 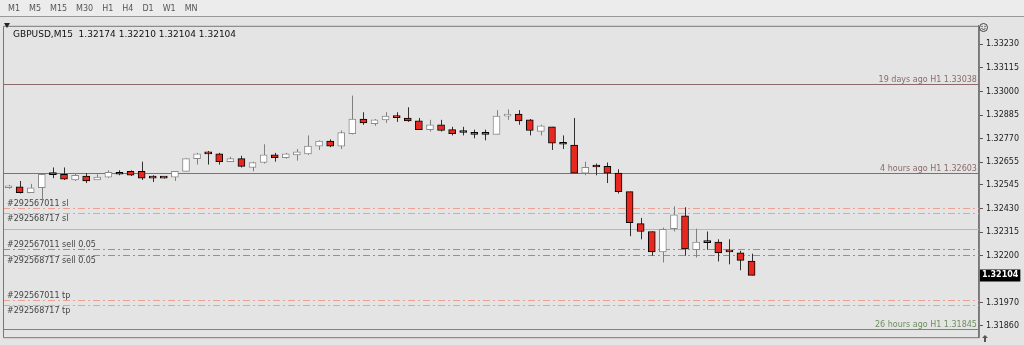 What do you see at coordinates (1002, 208) in the screenshot?
I see `y-tick-label: 1.32430` at bounding box center [1002, 208].